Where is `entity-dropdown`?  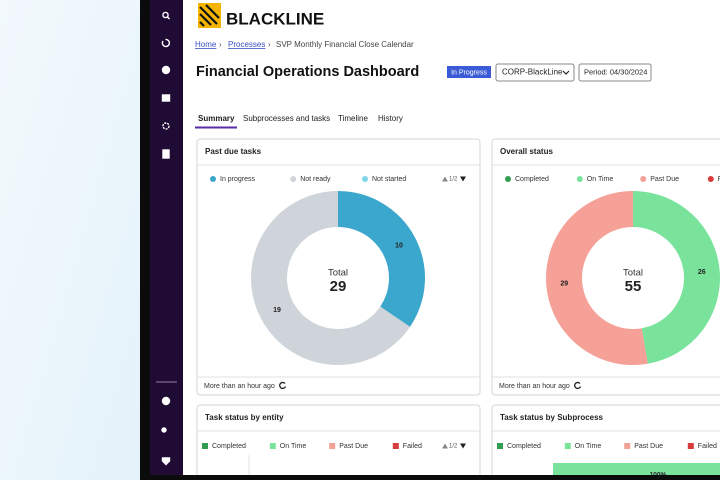
entity-dropdown is located at coordinates (535, 72).